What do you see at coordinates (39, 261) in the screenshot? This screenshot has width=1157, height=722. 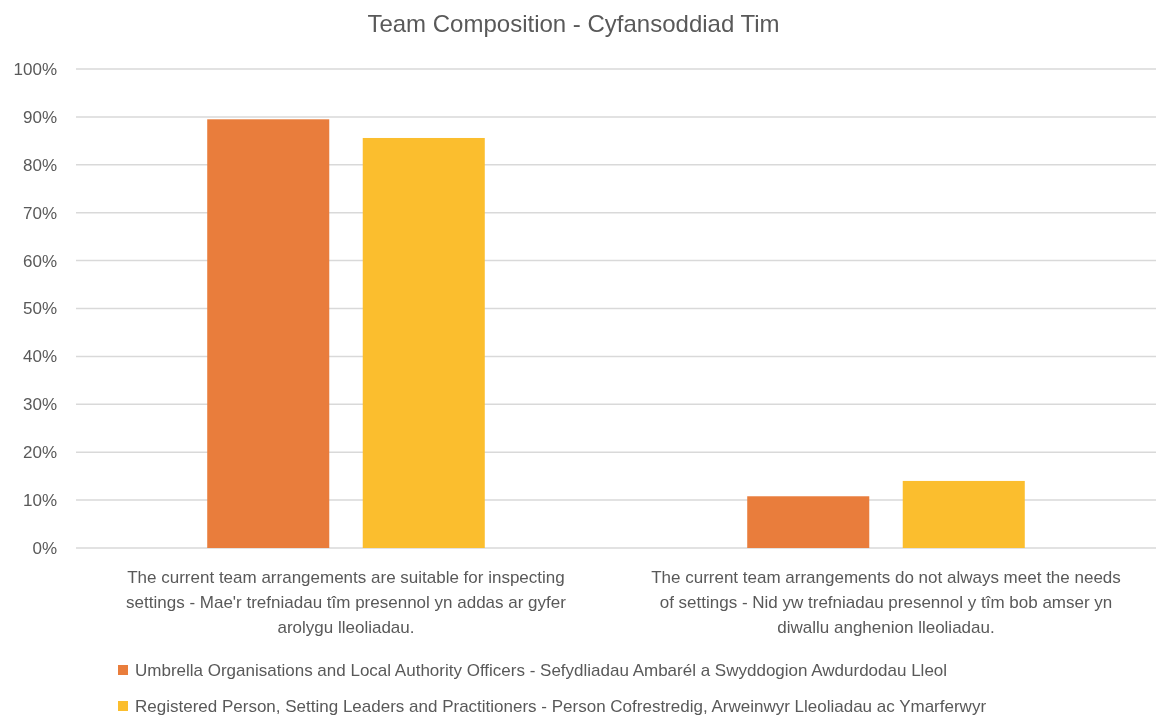 I see `y-tick-label: 60%` at bounding box center [39, 261].